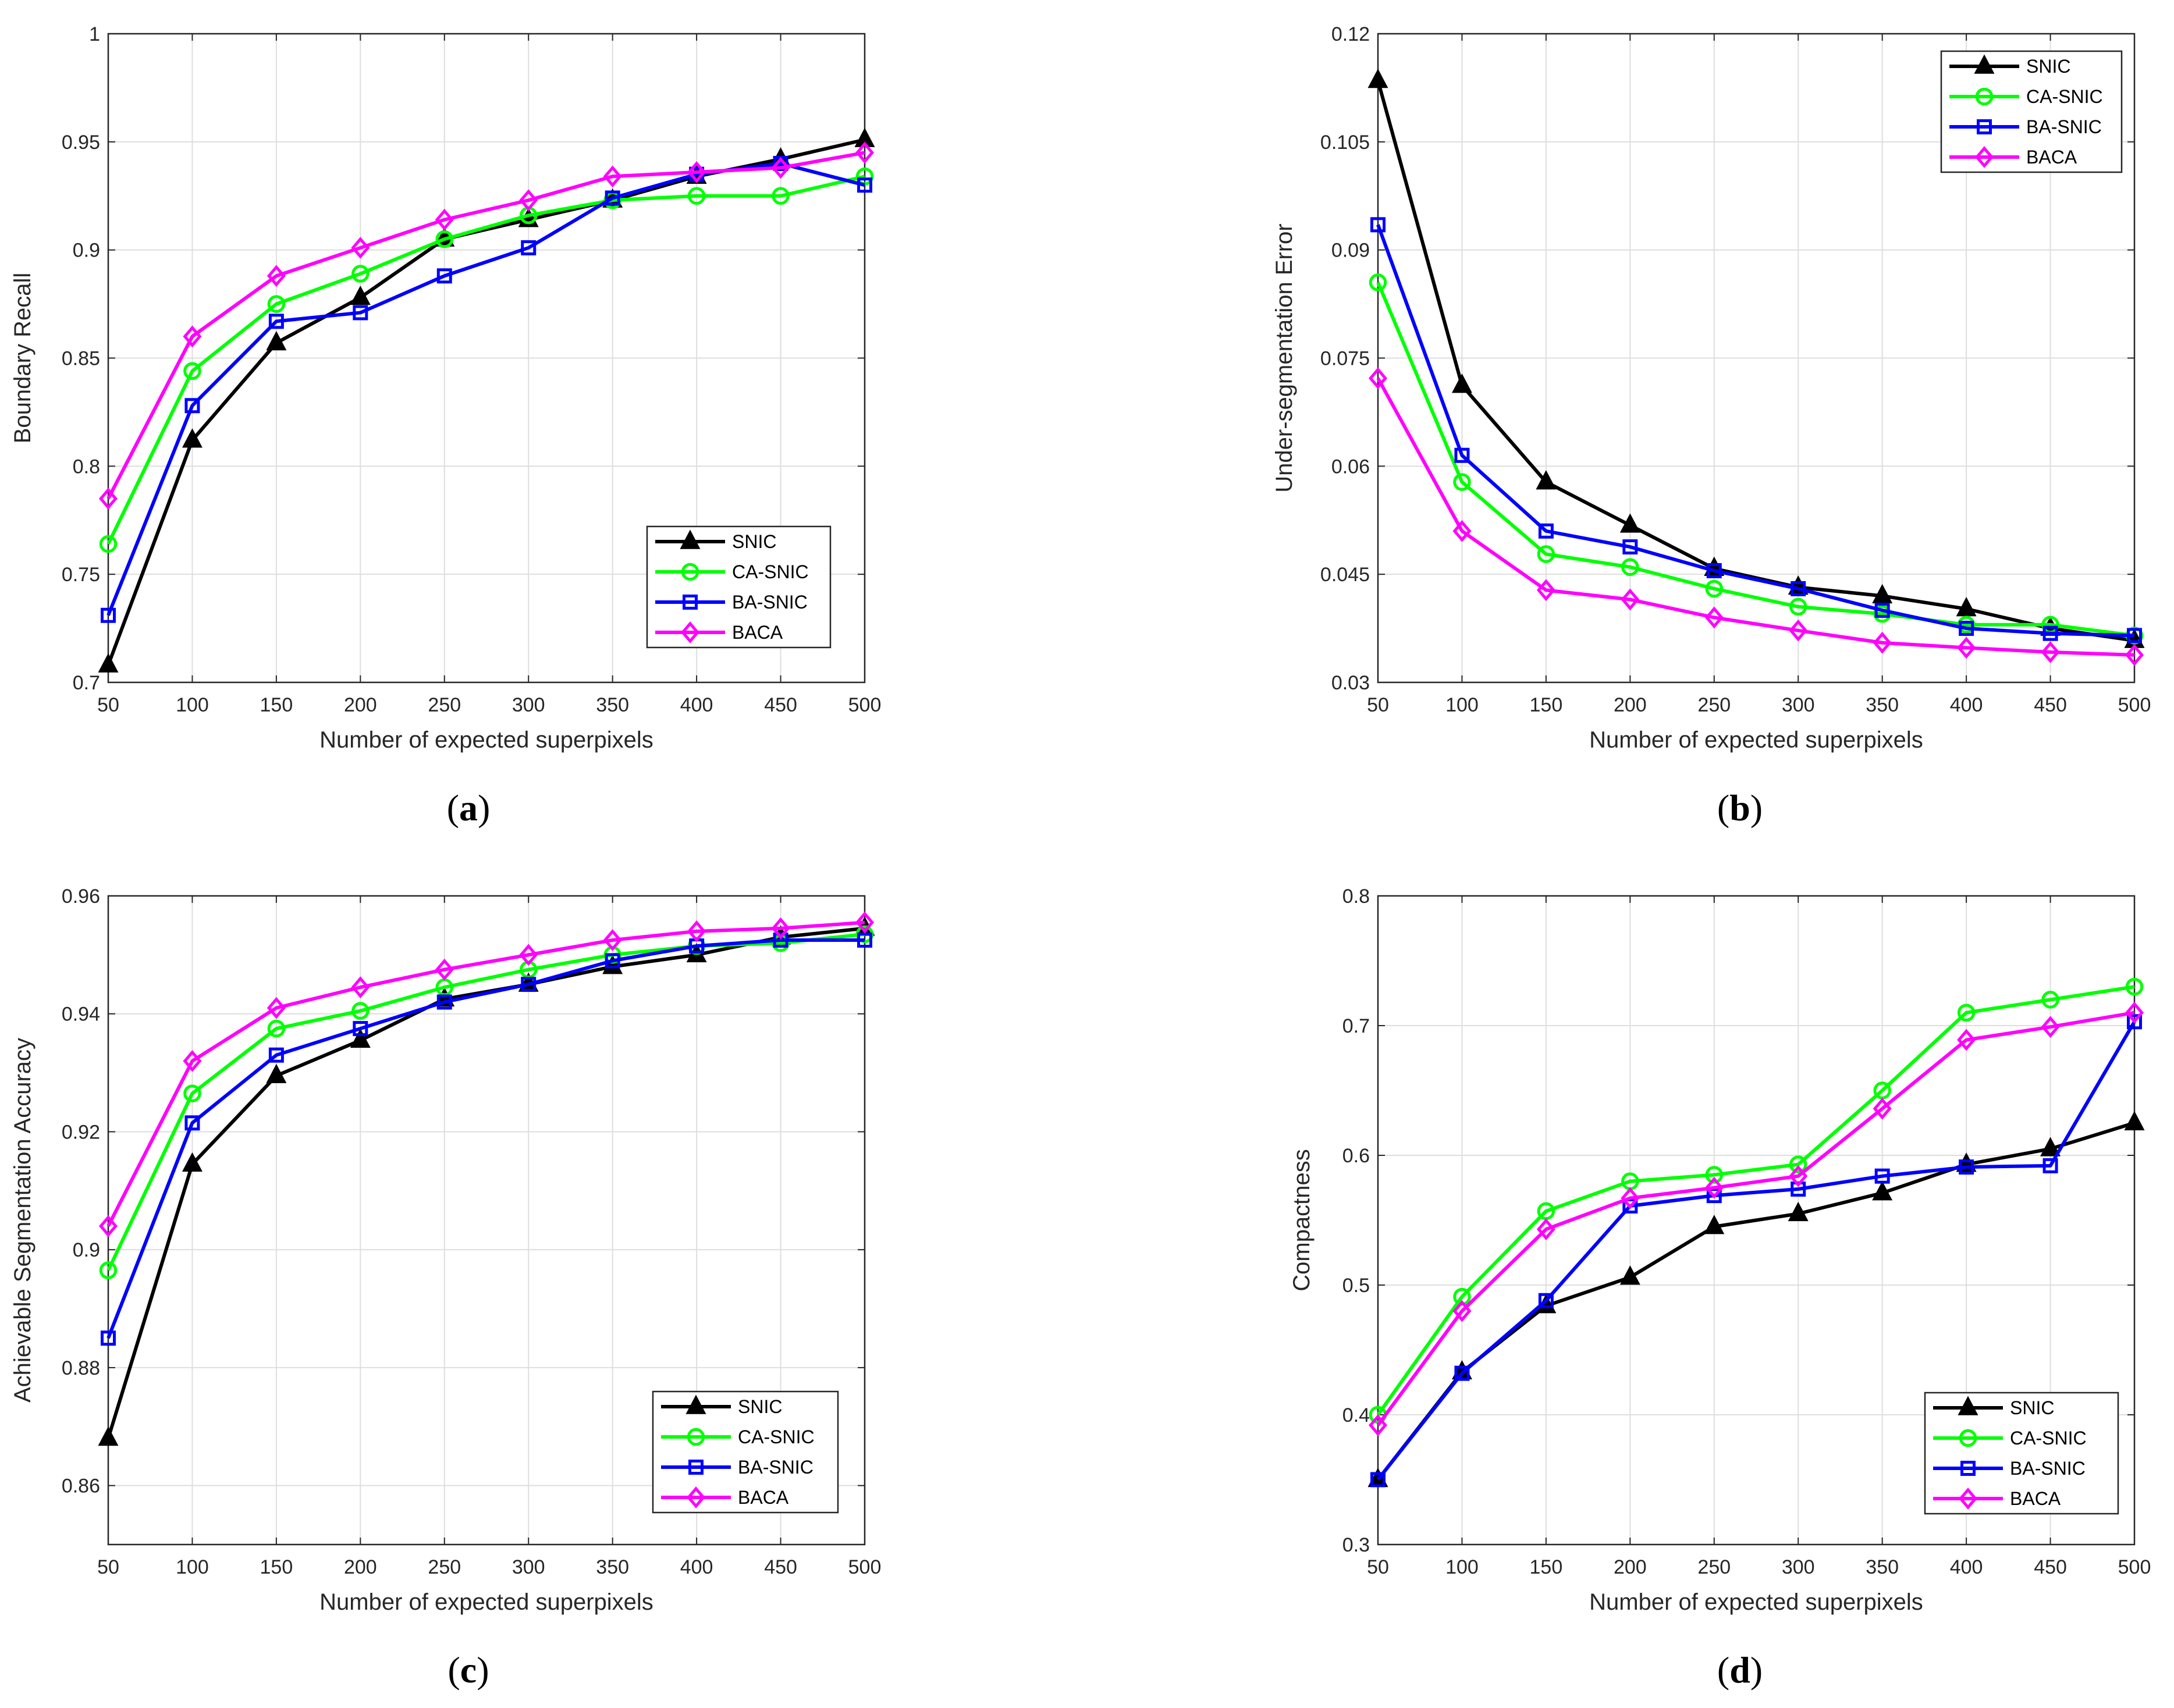  I want to click on y-tick-label: 0.06, so click(1350, 467).